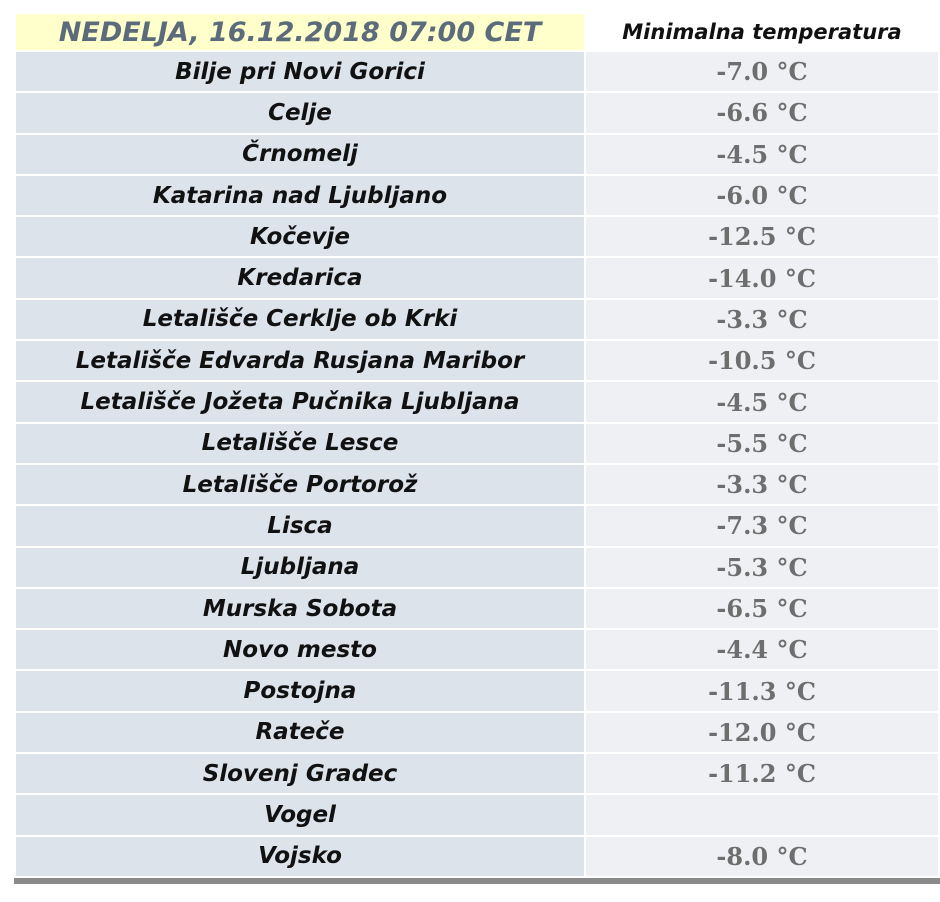 The width and height of the screenshot is (940, 902). I want to click on min-temperature: -12.0 °C, so click(762, 732).